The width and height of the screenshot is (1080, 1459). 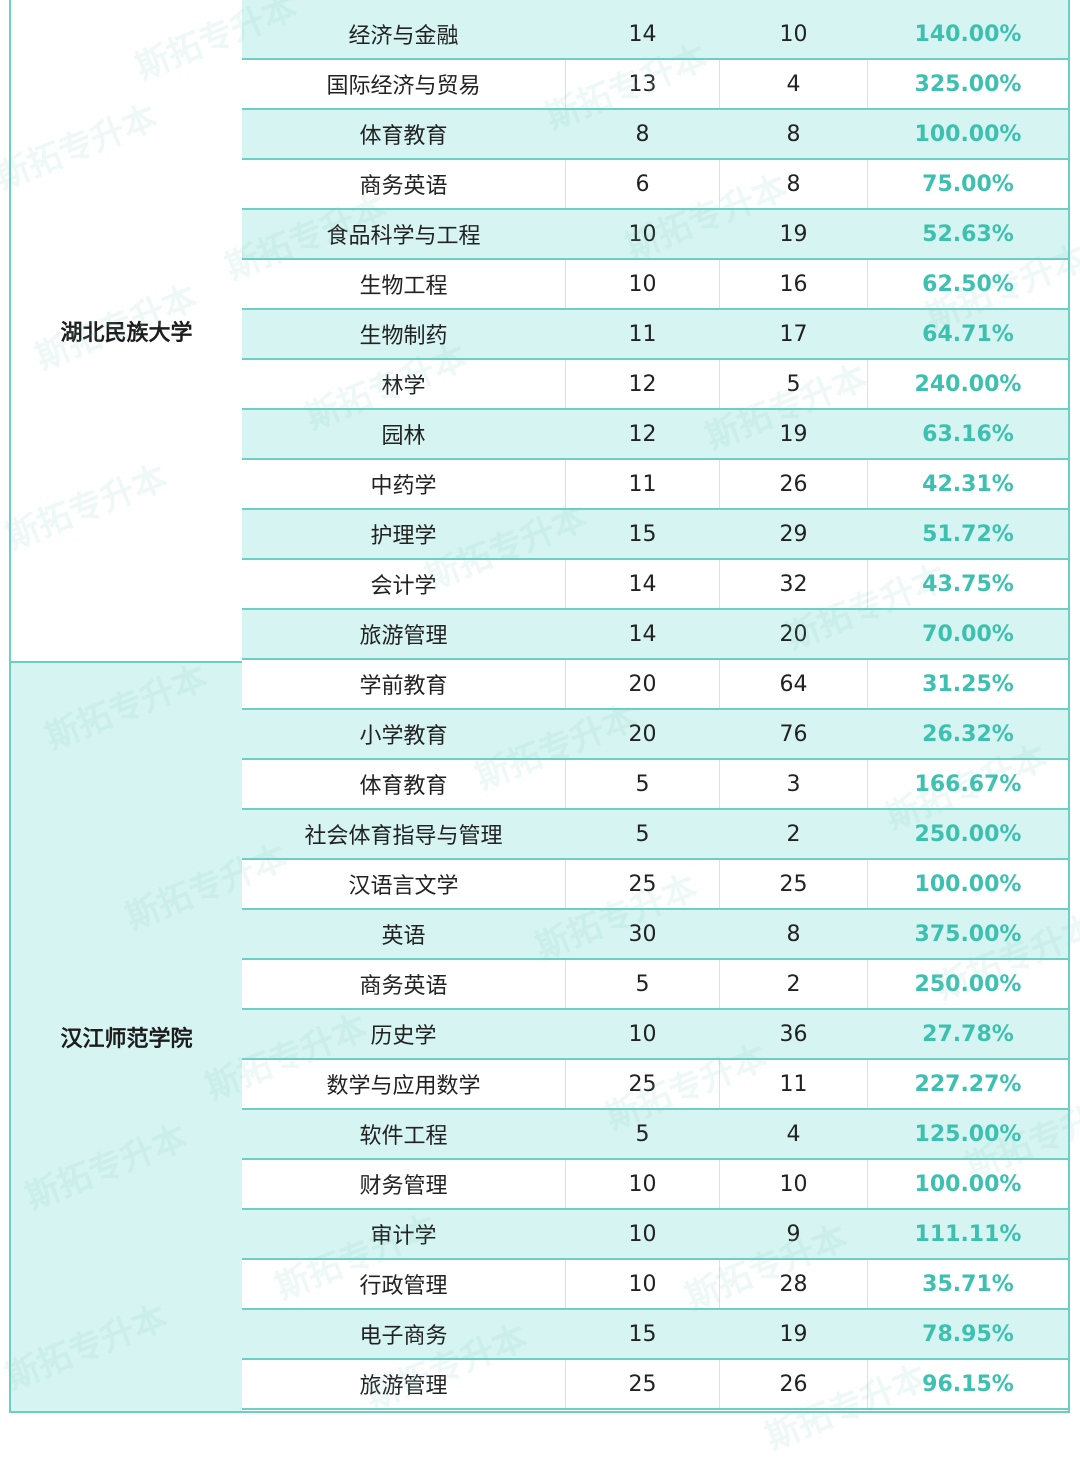 I want to click on table-row: 国际经济与贸易 13 4 325.00%, so click(x=655, y=85).